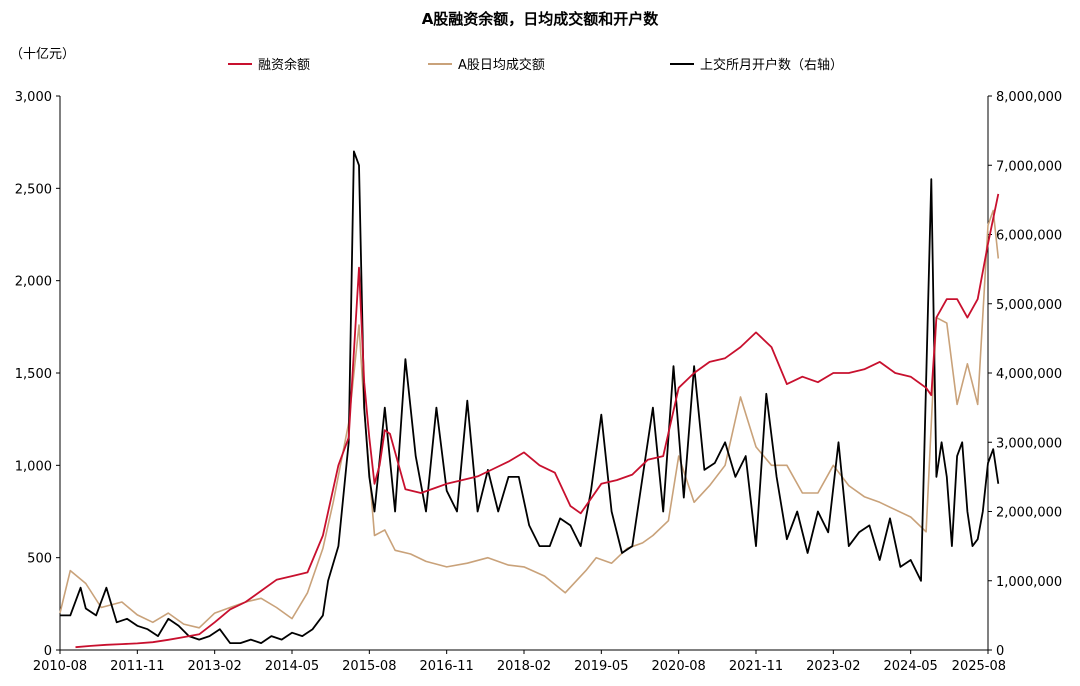 The height and width of the screenshot is (686, 1080). I want to click on legend-label-2: A股日均成交额, so click(501, 65).